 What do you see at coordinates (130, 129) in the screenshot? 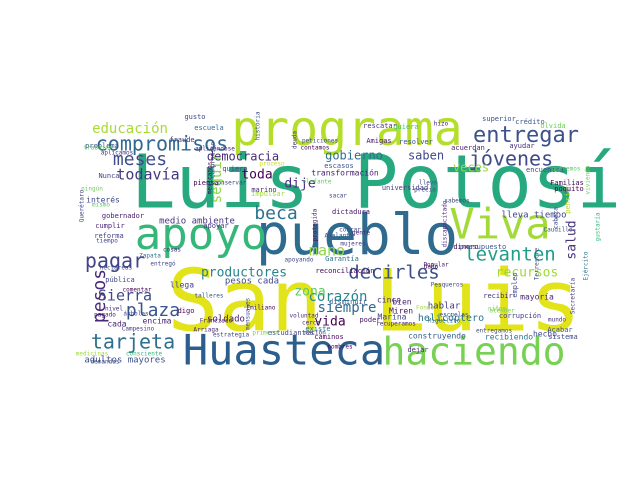
I see `word-educacion: educación` at bounding box center [130, 129].